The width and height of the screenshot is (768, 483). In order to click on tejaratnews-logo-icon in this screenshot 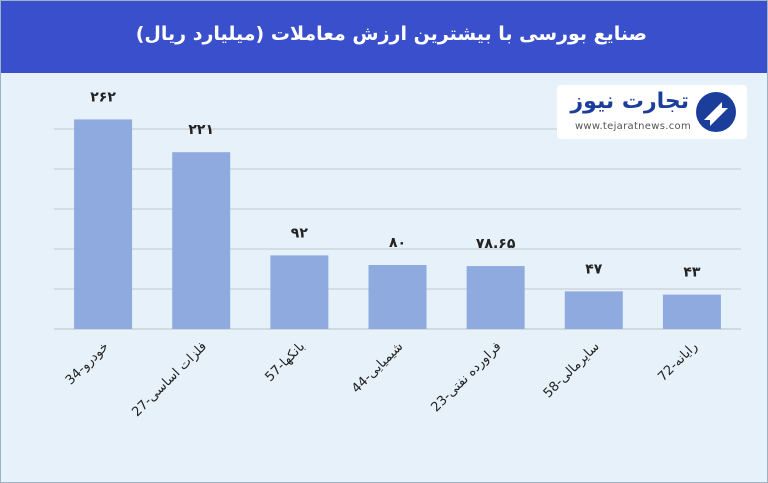, I will do `click(716, 112)`.